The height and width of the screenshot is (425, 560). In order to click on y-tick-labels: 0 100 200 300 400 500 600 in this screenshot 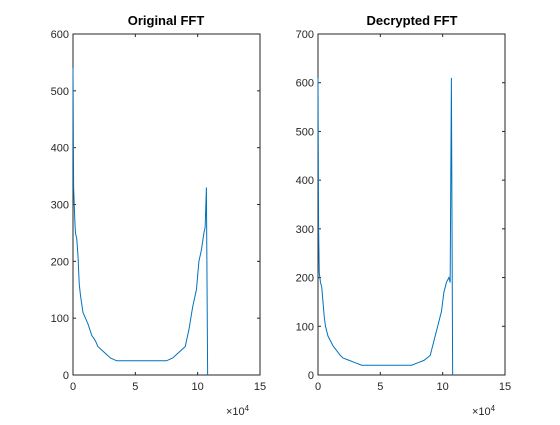, I will do `click(60, 205)`.